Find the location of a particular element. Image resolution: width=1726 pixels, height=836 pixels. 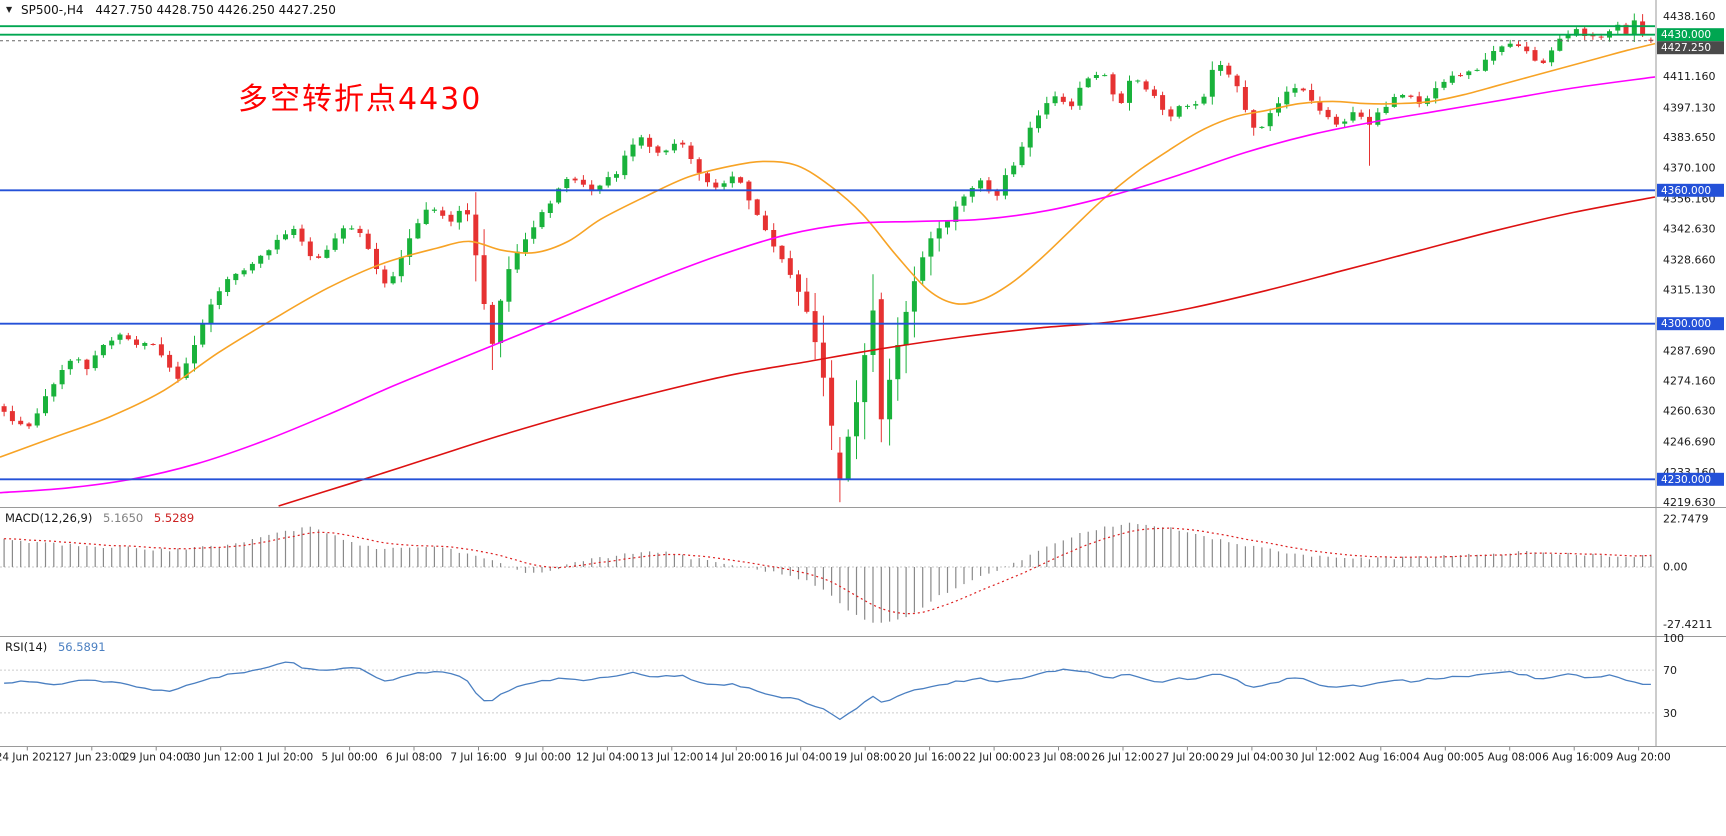

price-tick-label: 4438.160 is located at coordinates (1689, 16).